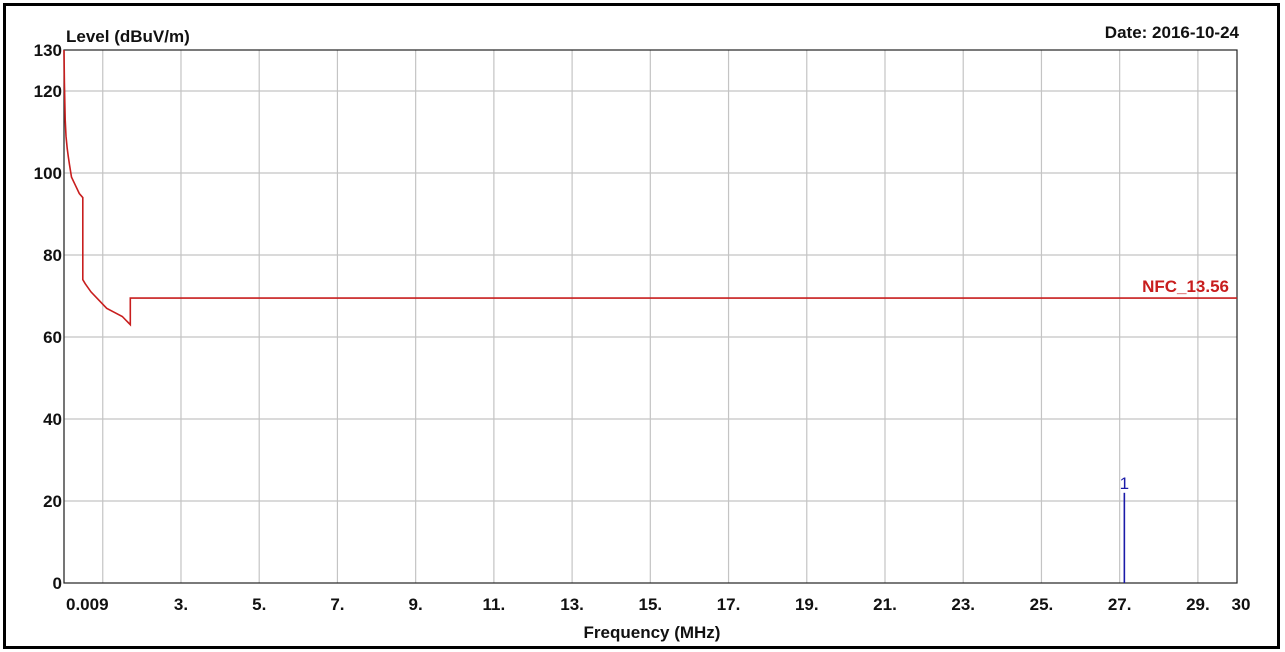  What do you see at coordinates (48, 91) in the screenshot?
I see `y-tick-label: 120` at bounding box center [48, 91].